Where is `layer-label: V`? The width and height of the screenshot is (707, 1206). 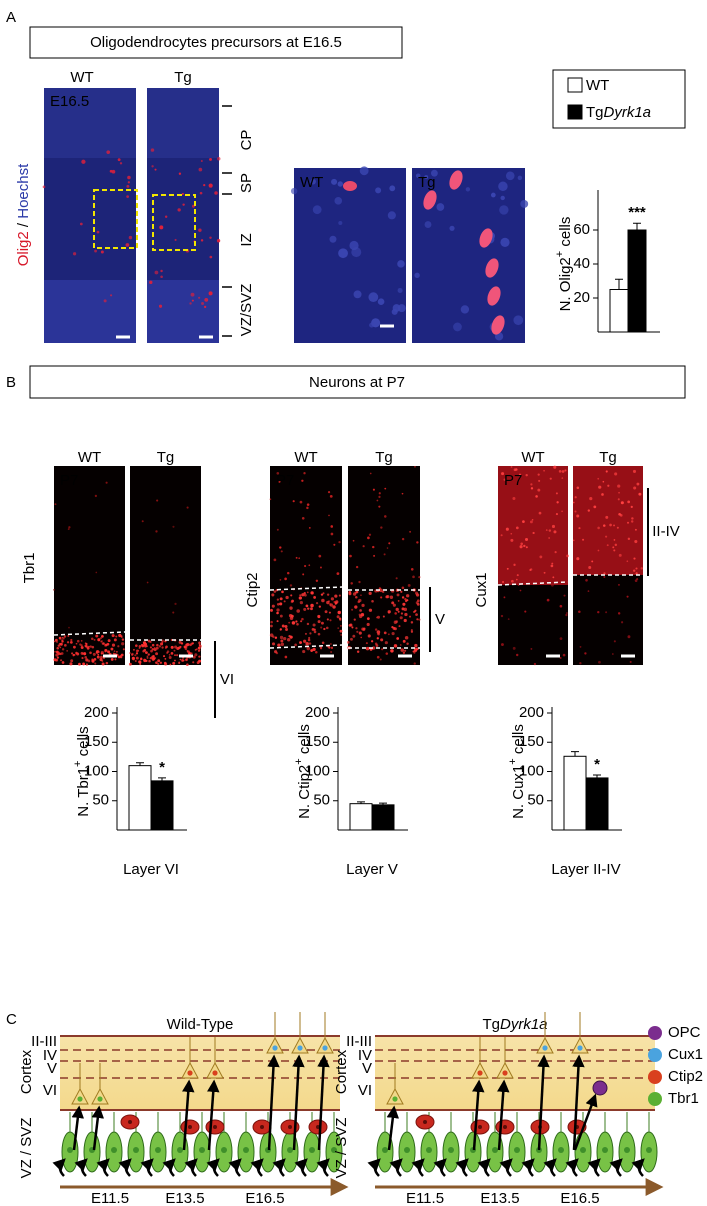 layer-label: V is located at coordinates (440, 619).